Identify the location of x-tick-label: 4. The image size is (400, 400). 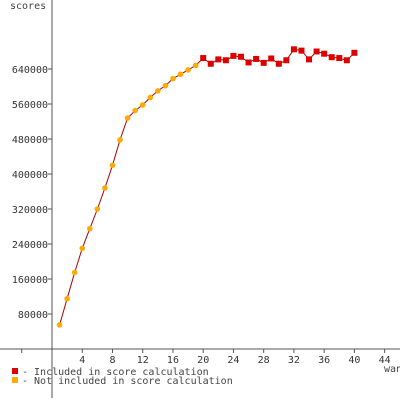
(82, 360).